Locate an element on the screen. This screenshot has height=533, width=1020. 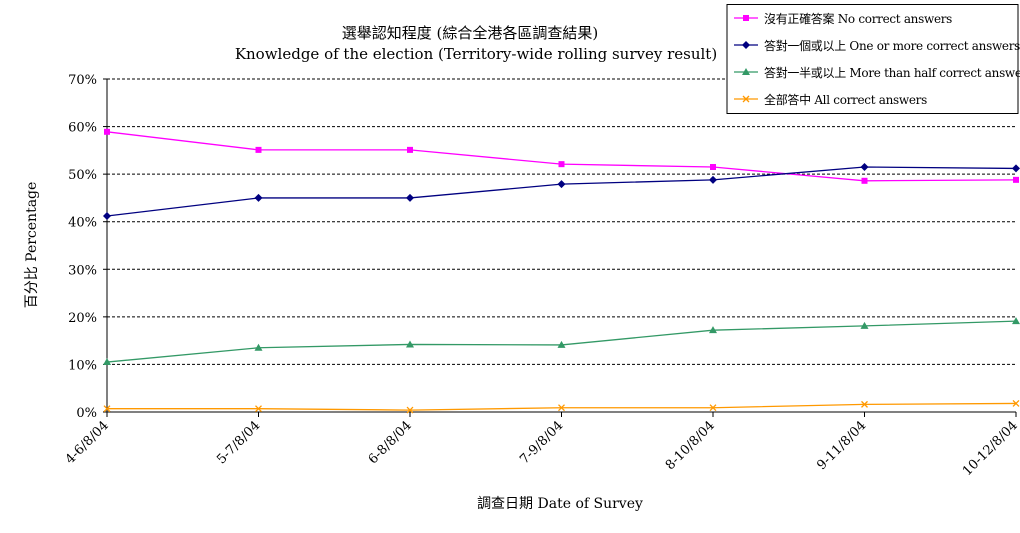
x-tick-label: 9-11/8/04 is located at coordinates (841, 445).